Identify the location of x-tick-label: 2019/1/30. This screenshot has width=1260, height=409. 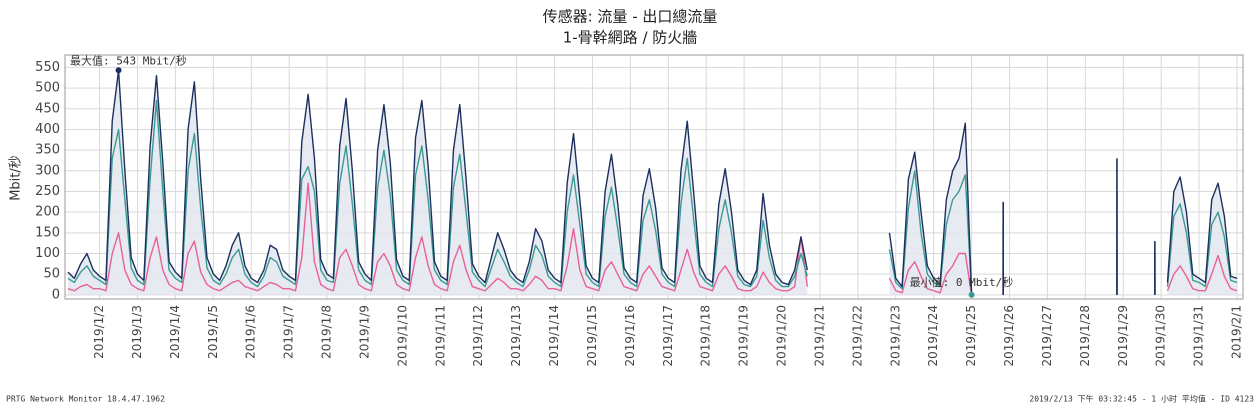
(1161, 336).